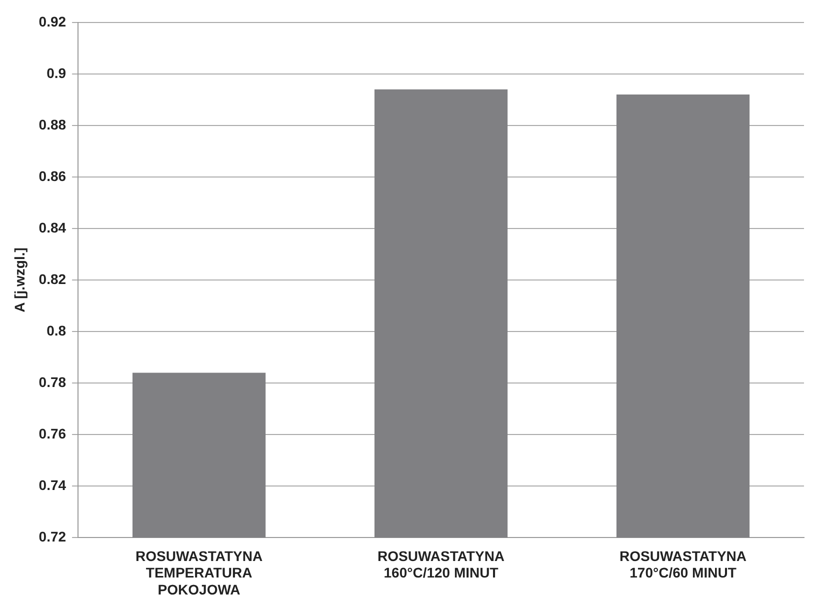 The image size is (832, 610). What do you see at coordinates (52, 536) in the screenshot?
I see `y-tick-label: 0.72` at bounding box center [52, 536].